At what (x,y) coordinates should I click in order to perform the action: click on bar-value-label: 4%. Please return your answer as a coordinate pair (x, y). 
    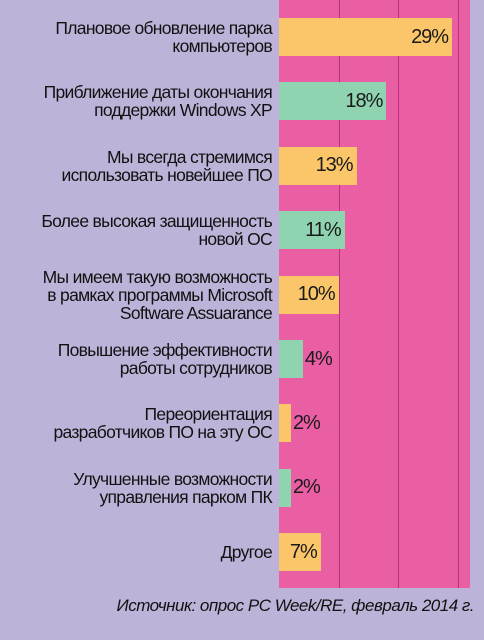
    Looking at the image, I should click on (318, 358).